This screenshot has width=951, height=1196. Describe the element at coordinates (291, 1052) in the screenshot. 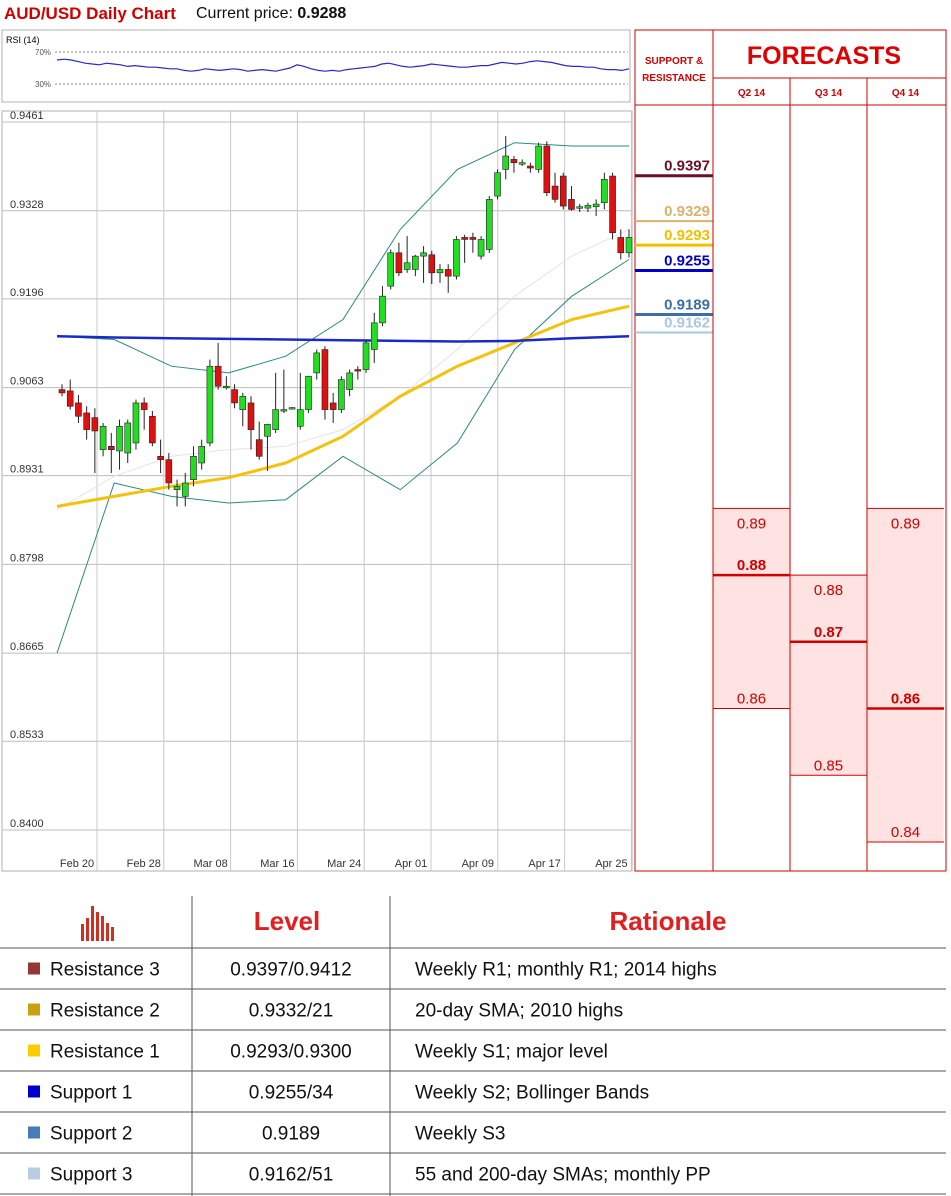

I see `level-value: 0.9293/0.9300` at that location.